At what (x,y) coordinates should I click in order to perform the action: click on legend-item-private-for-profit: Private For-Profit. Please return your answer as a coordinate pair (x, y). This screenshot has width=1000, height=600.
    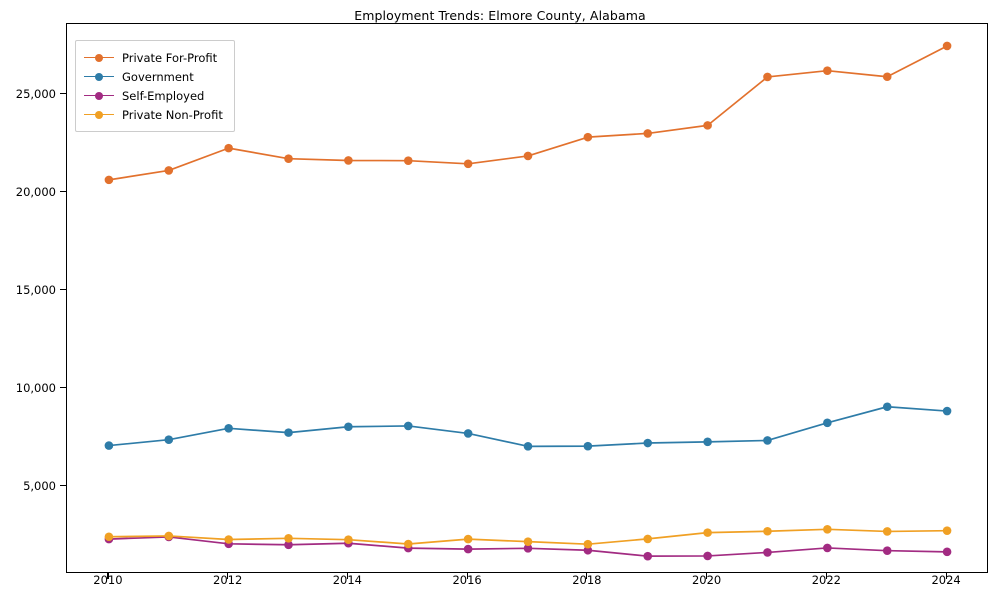
    Looking at the image, I should click on (153, 57).